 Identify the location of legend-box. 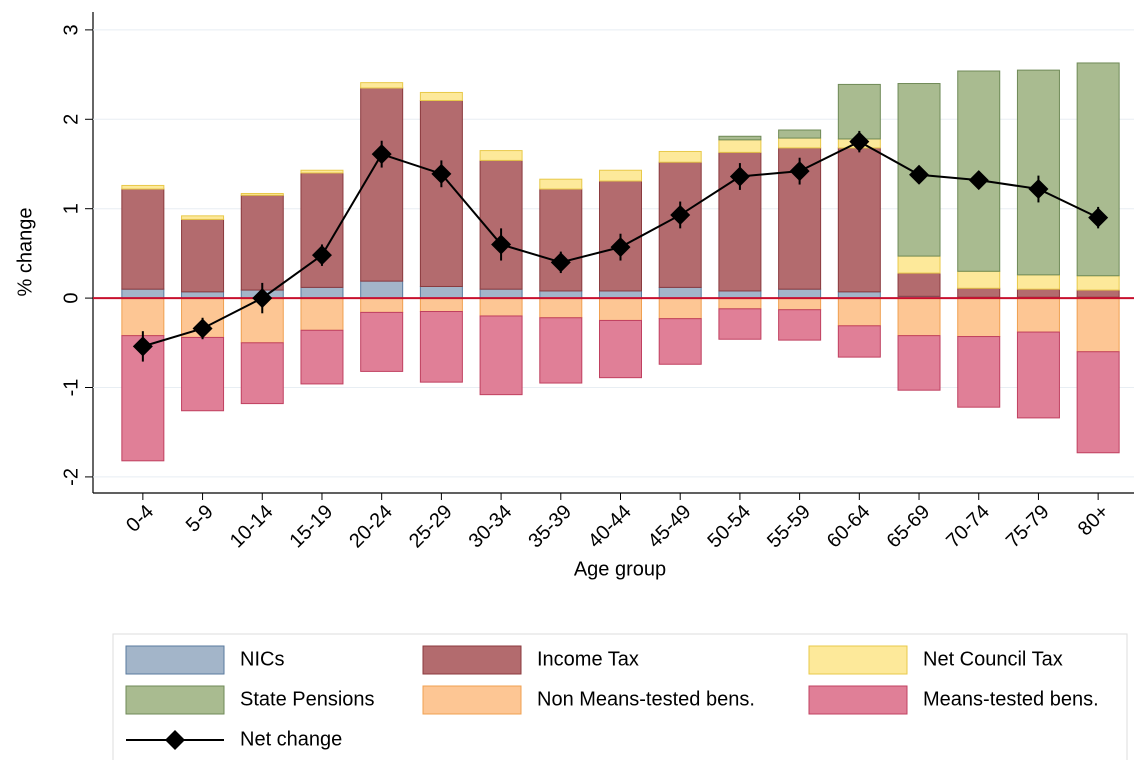
(620, 696).